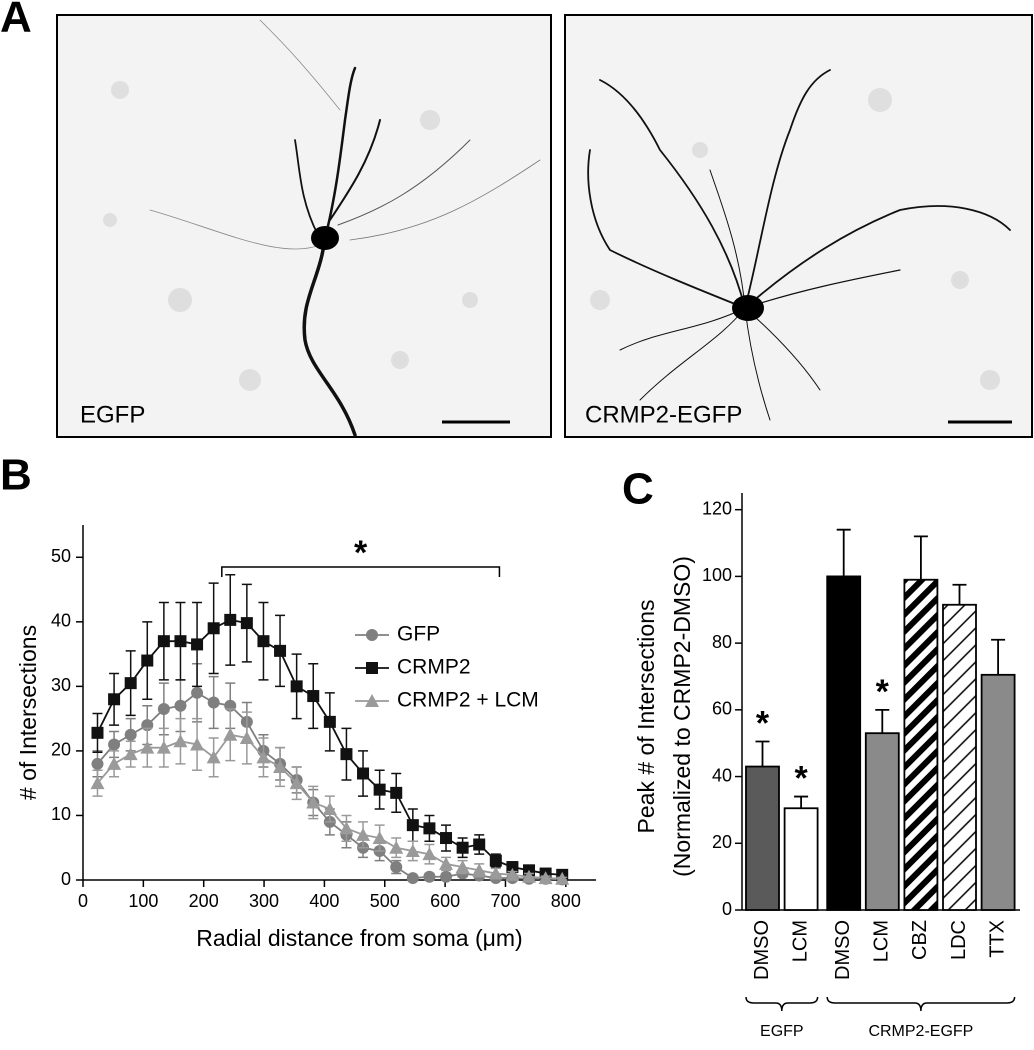  I want to click on significance-bracket, so click(361, 571).